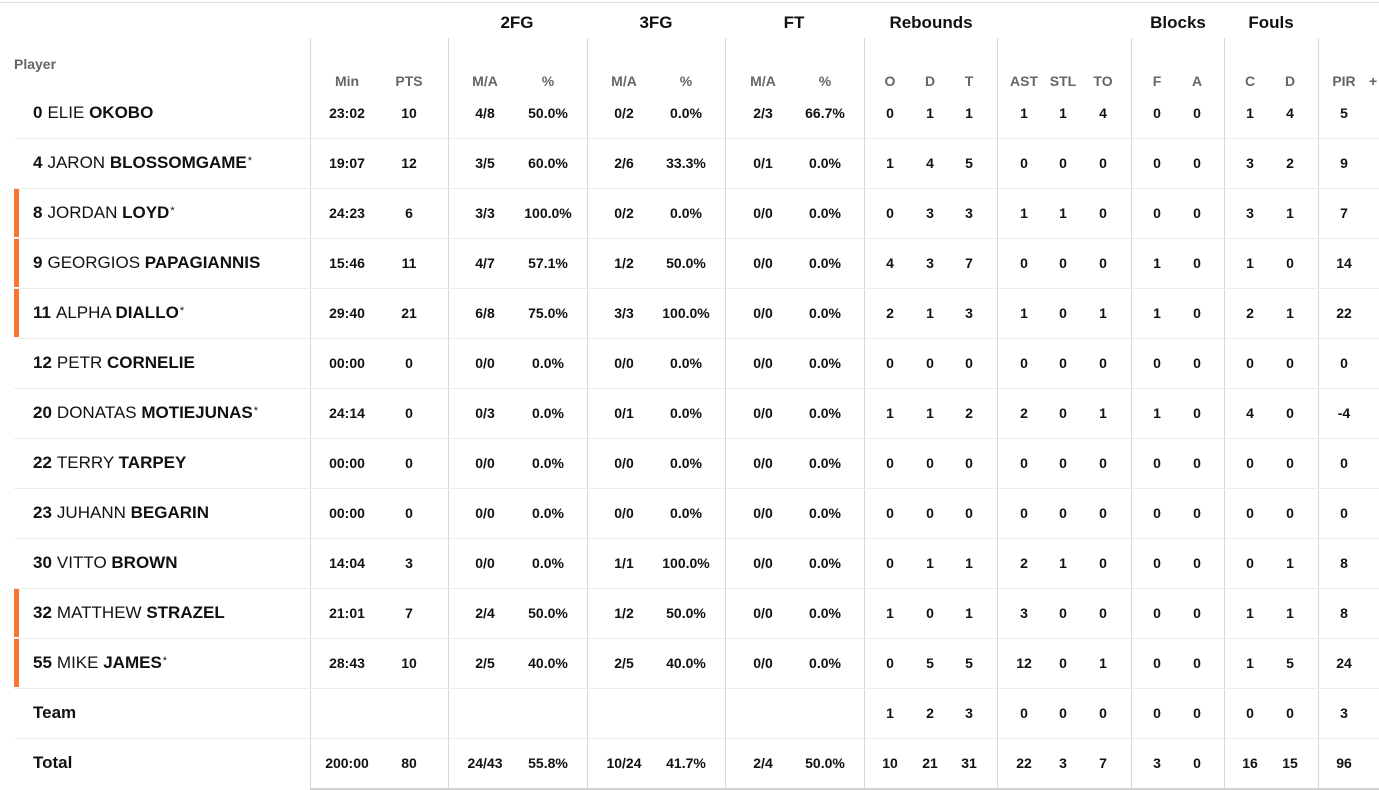  Describe the element at coordinates (409, 113) in the screenshot. I see `stat-pts: 10` at that location.